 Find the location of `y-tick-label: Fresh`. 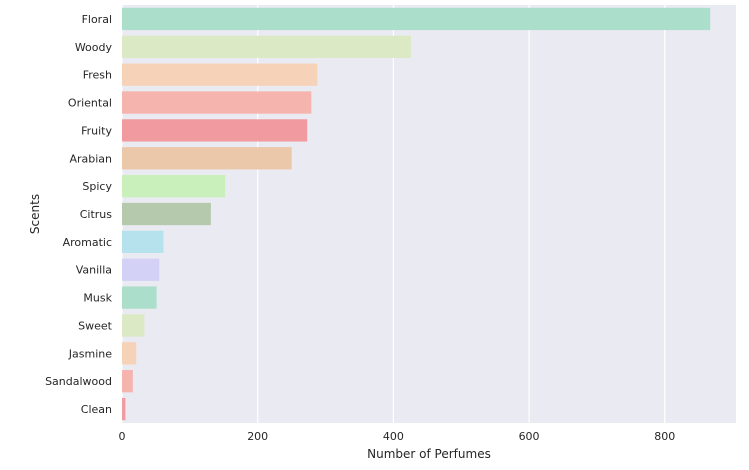

y-tick-label: Fresh is located at coordinates (97, 75).